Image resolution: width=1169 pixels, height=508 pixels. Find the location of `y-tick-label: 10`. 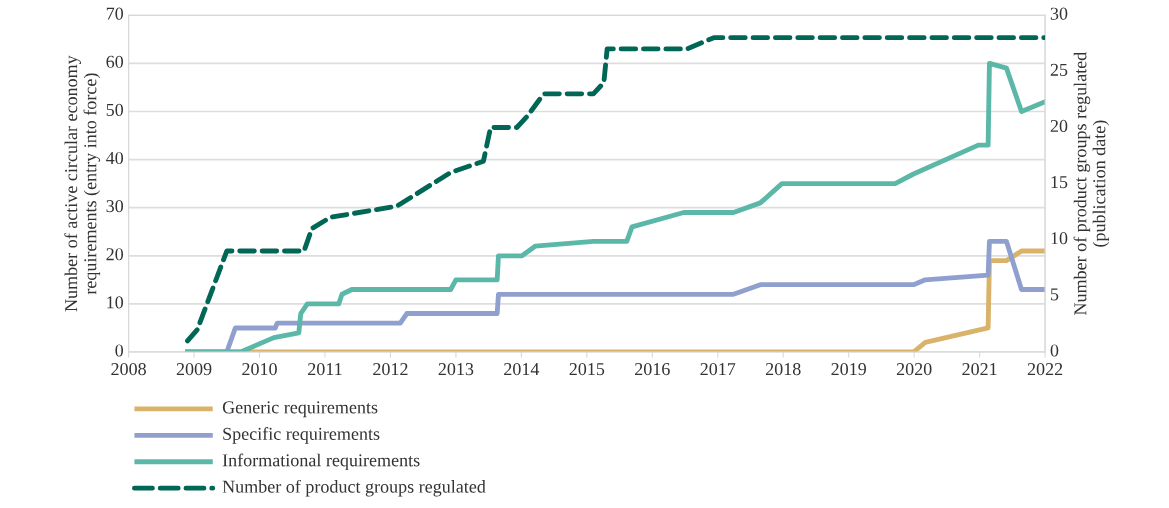

y-tick-label: 10 is located at coordinates (115, 302).